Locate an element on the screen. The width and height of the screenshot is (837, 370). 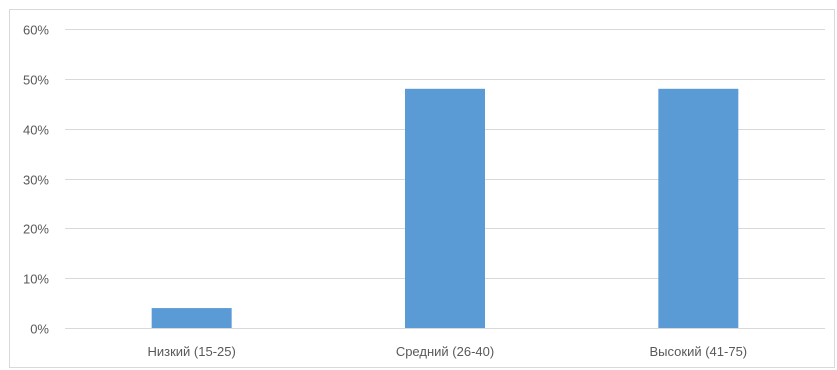
y-axis-ticks: 0% 10% 20% 30% 40% 50% 60% is located at coordinates (36, 180).